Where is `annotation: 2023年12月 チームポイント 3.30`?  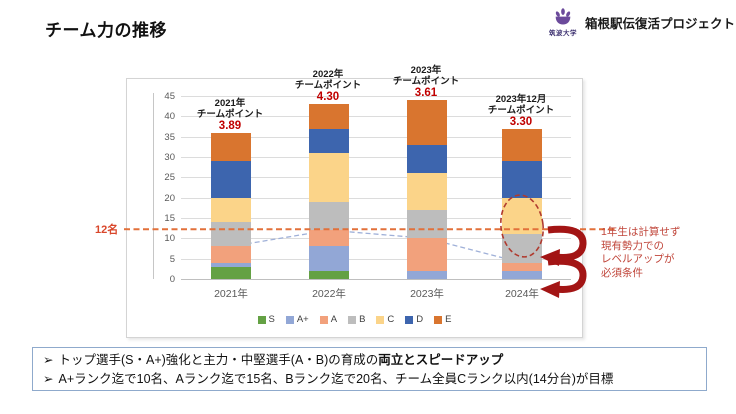
annotation: 2023年12月 チームポイント 3.30 is located at coordinates (521, 111).